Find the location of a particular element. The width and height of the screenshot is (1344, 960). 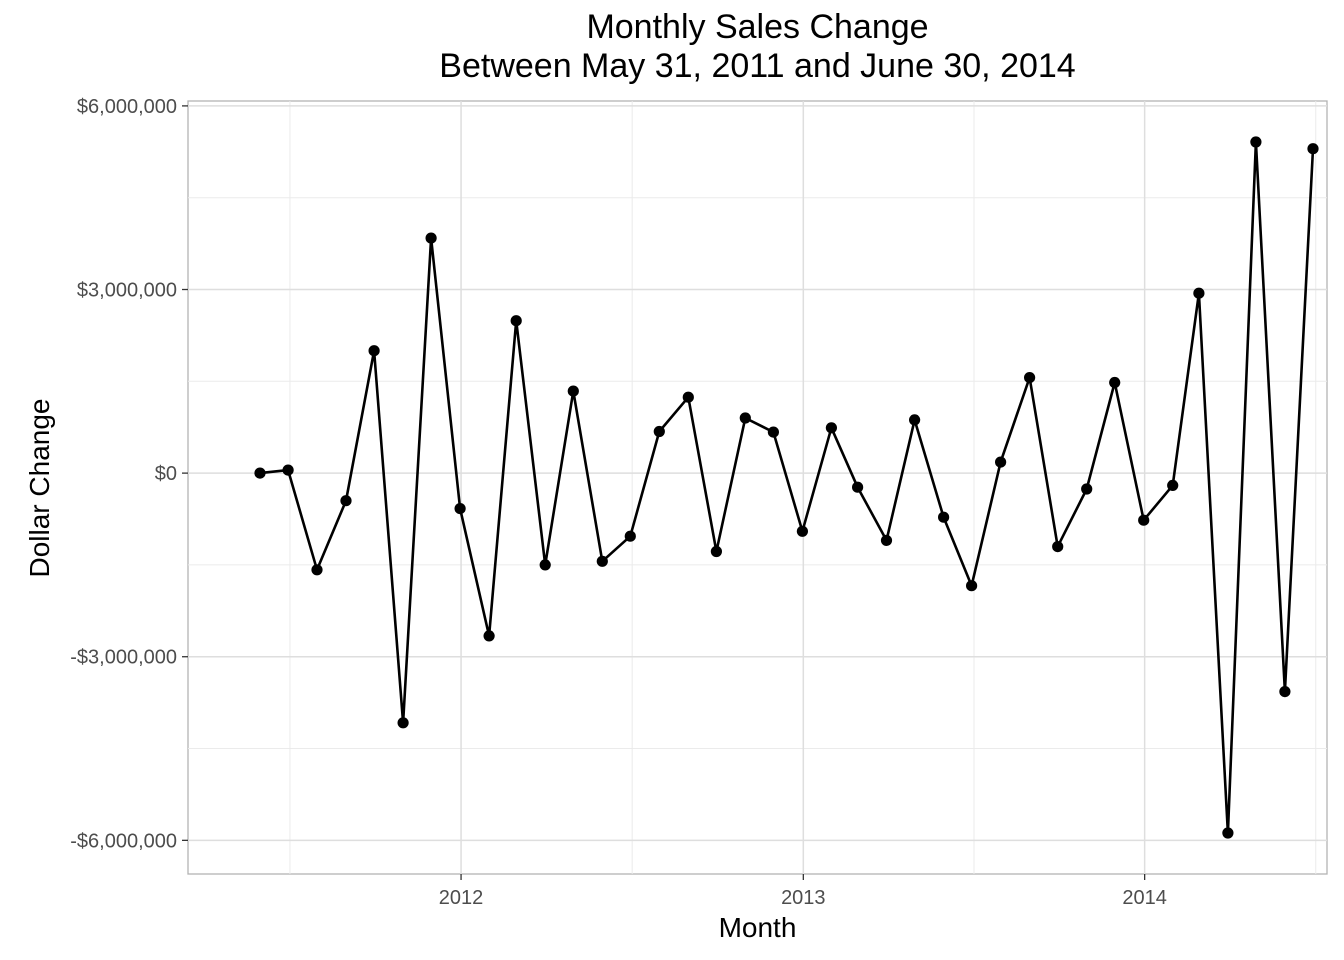

x-axis-title: Month is located at coordinates (757, 927).